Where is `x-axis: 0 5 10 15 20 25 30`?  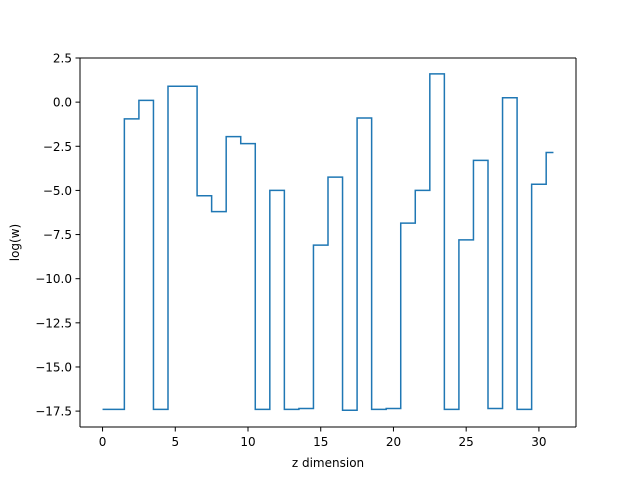
x-axis: 0 5 10 15 20 25 30 is located at coordinates (323, 438).